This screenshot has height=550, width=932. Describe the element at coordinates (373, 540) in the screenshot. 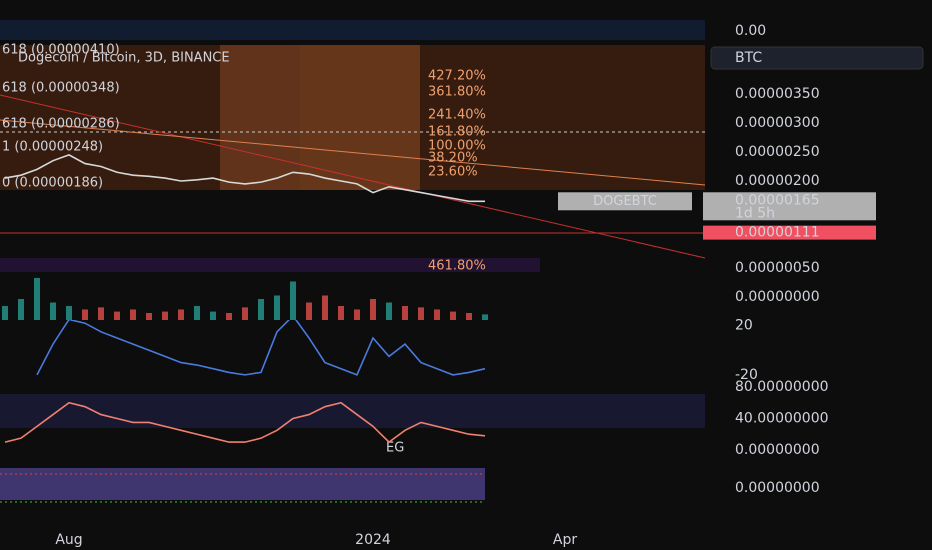

I see `x-tick-label: 2024` at that location.